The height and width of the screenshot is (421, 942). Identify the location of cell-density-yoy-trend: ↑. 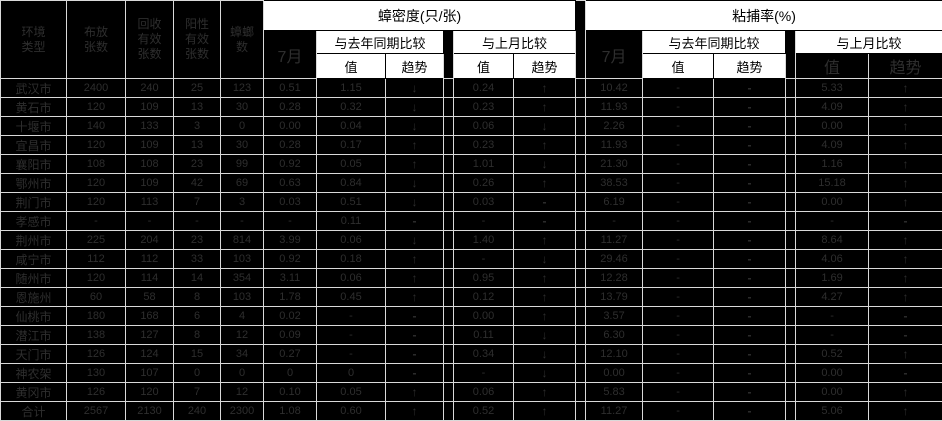
(415, 164).